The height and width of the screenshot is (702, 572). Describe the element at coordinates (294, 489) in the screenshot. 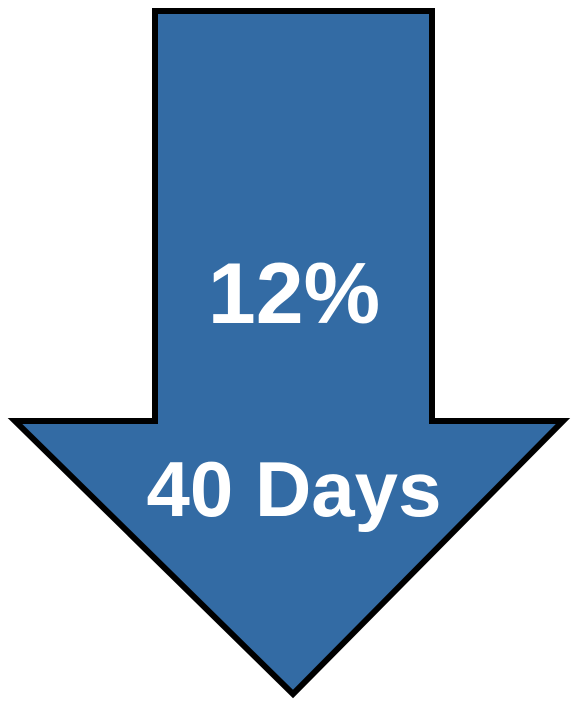

I see `duration-label: 40 Days` at that location.